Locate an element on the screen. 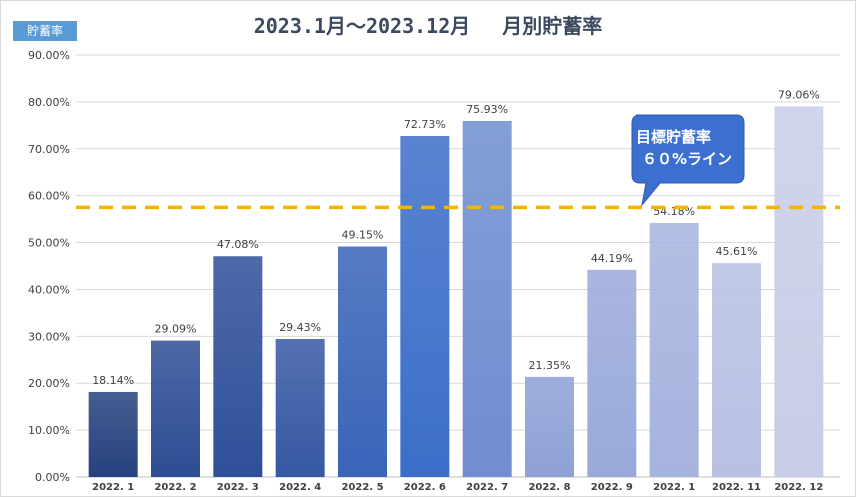  x-tick-label: 2022. 2 is located at coordinates (175, 487).